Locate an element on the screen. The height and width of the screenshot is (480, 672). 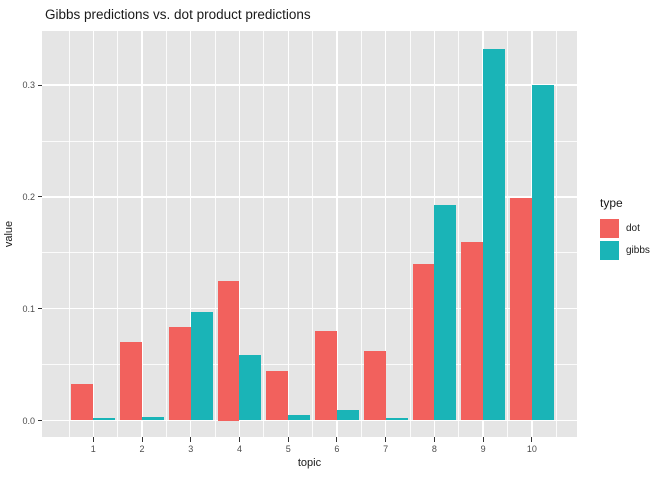
x-tick-label: 9 is located at coordinates (483, 449).